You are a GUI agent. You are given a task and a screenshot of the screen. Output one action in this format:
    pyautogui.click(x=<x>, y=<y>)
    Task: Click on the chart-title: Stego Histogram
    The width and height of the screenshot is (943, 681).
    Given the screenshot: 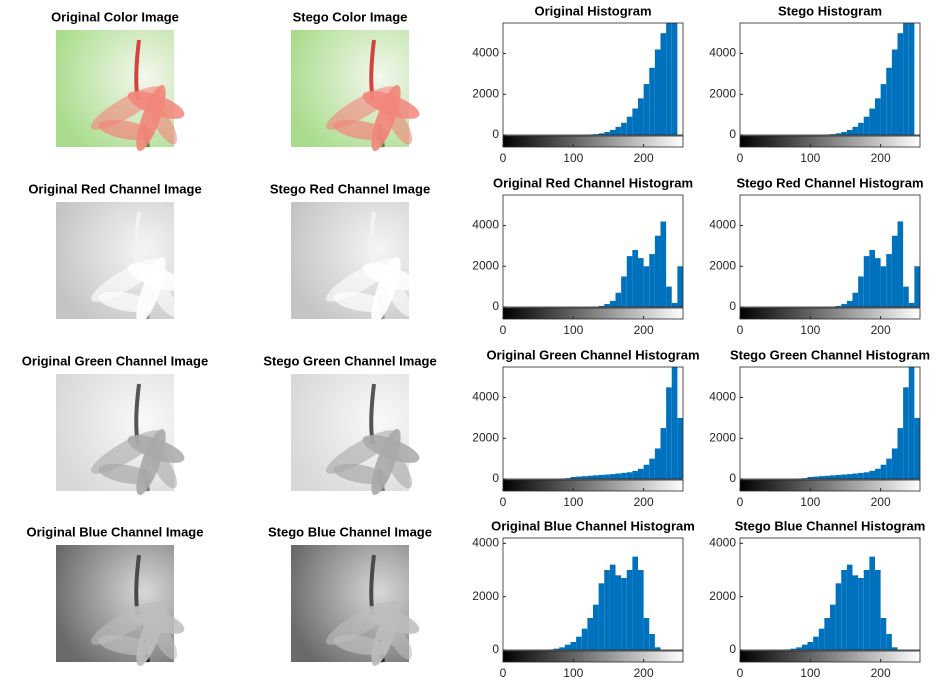 What is the action you would take?
    pyautogui.click(x=830, y=10)
    